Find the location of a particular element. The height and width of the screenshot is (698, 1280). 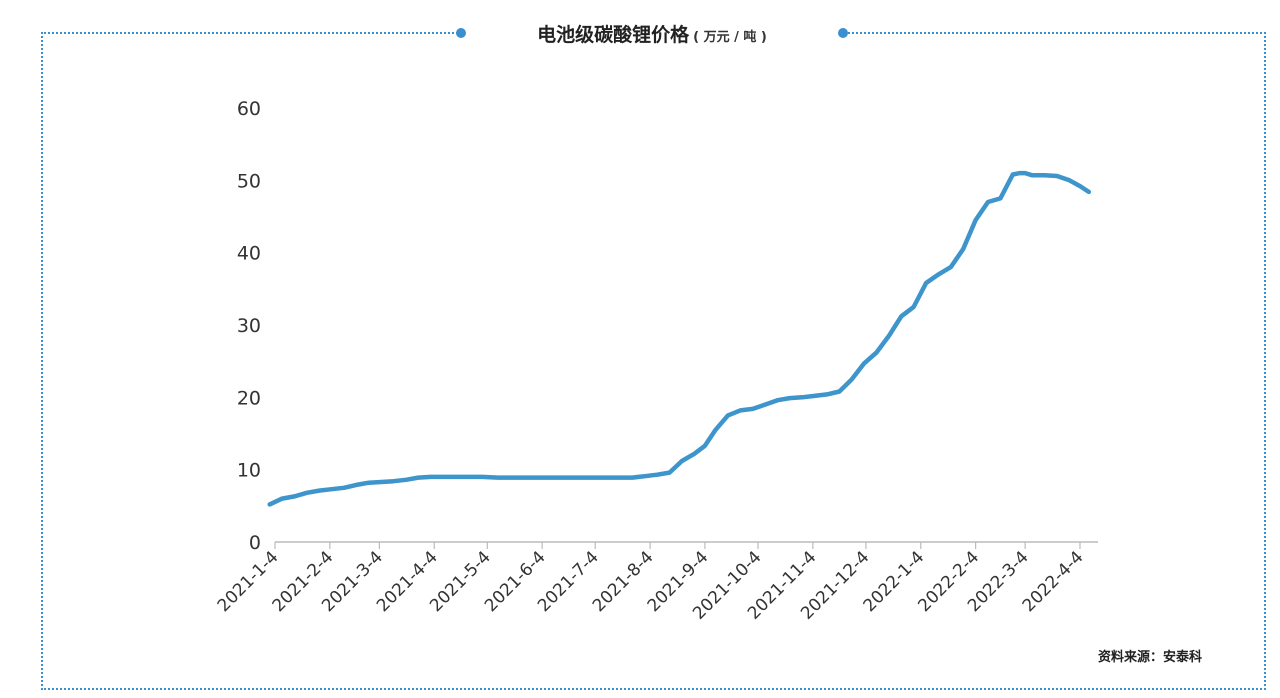

title-rule-left is located at coordinates (251, 33).